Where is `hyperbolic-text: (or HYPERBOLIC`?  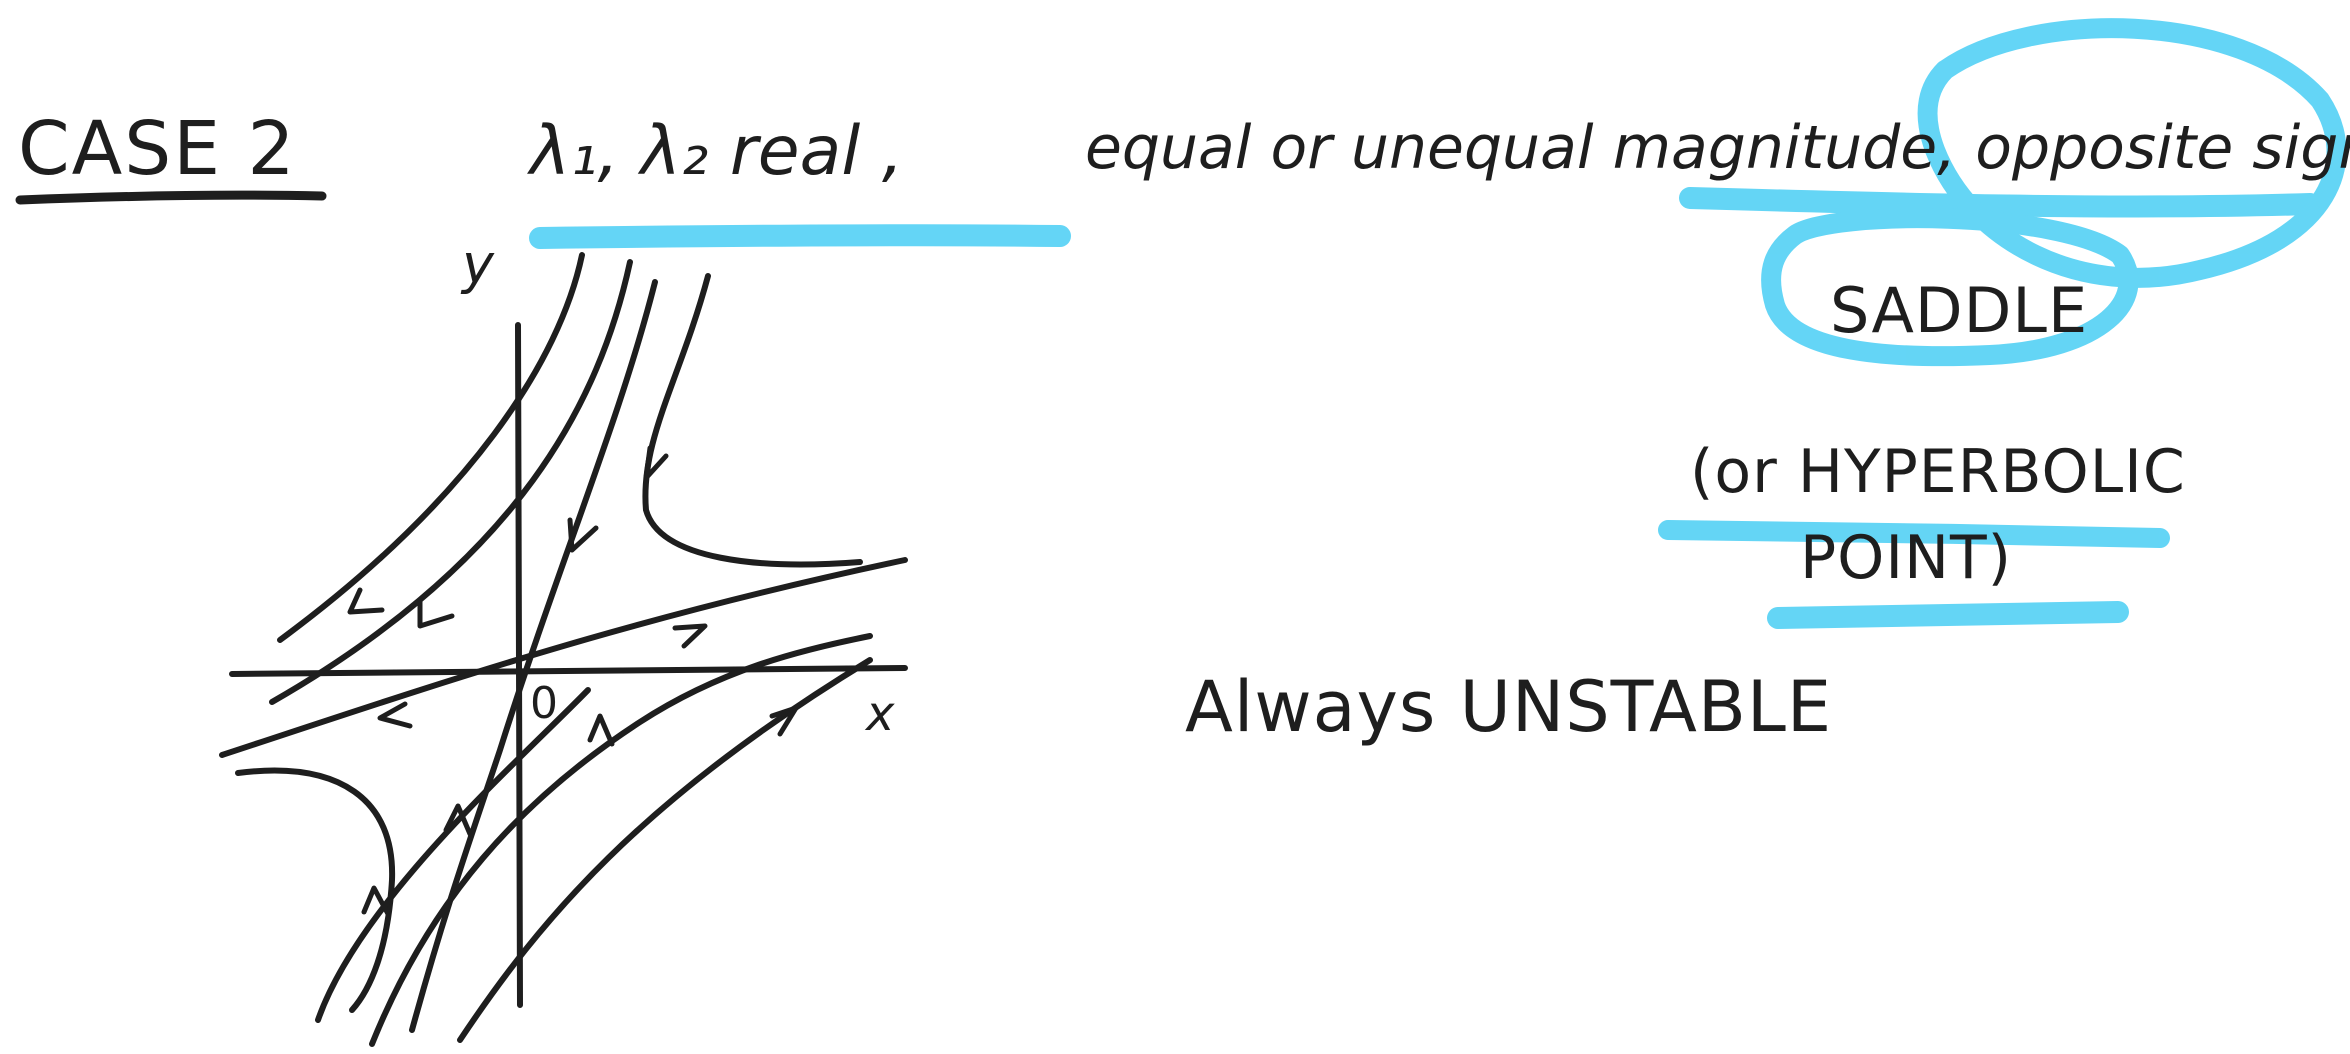 hyperbolic-text: (or HYPERBOLIC is located at coordinates (1938, 472).